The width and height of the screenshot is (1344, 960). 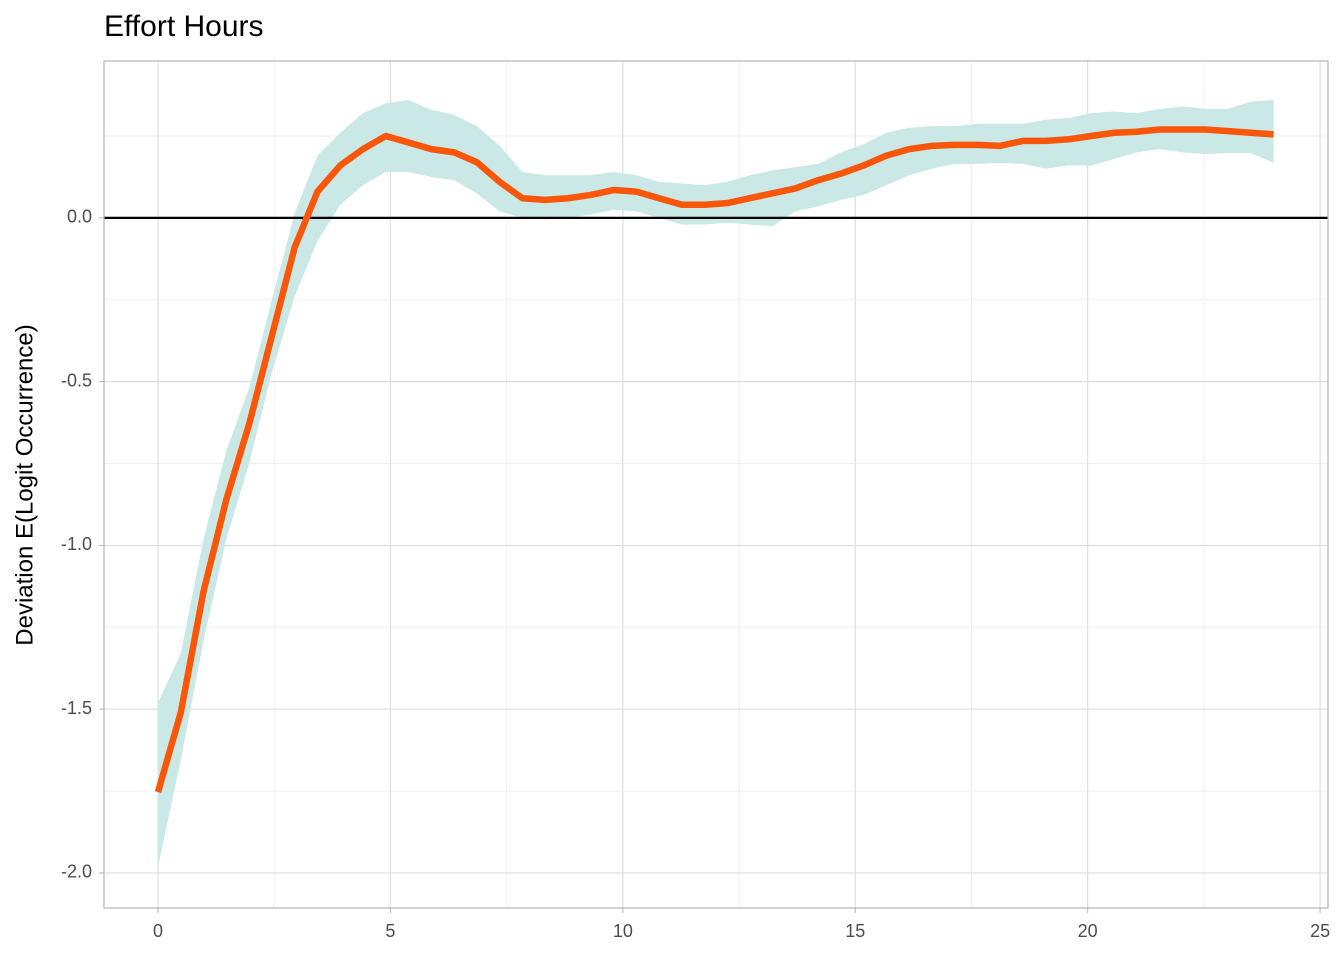 I want to click on y-tick-label: -0.5, so click(x=76, y=380).